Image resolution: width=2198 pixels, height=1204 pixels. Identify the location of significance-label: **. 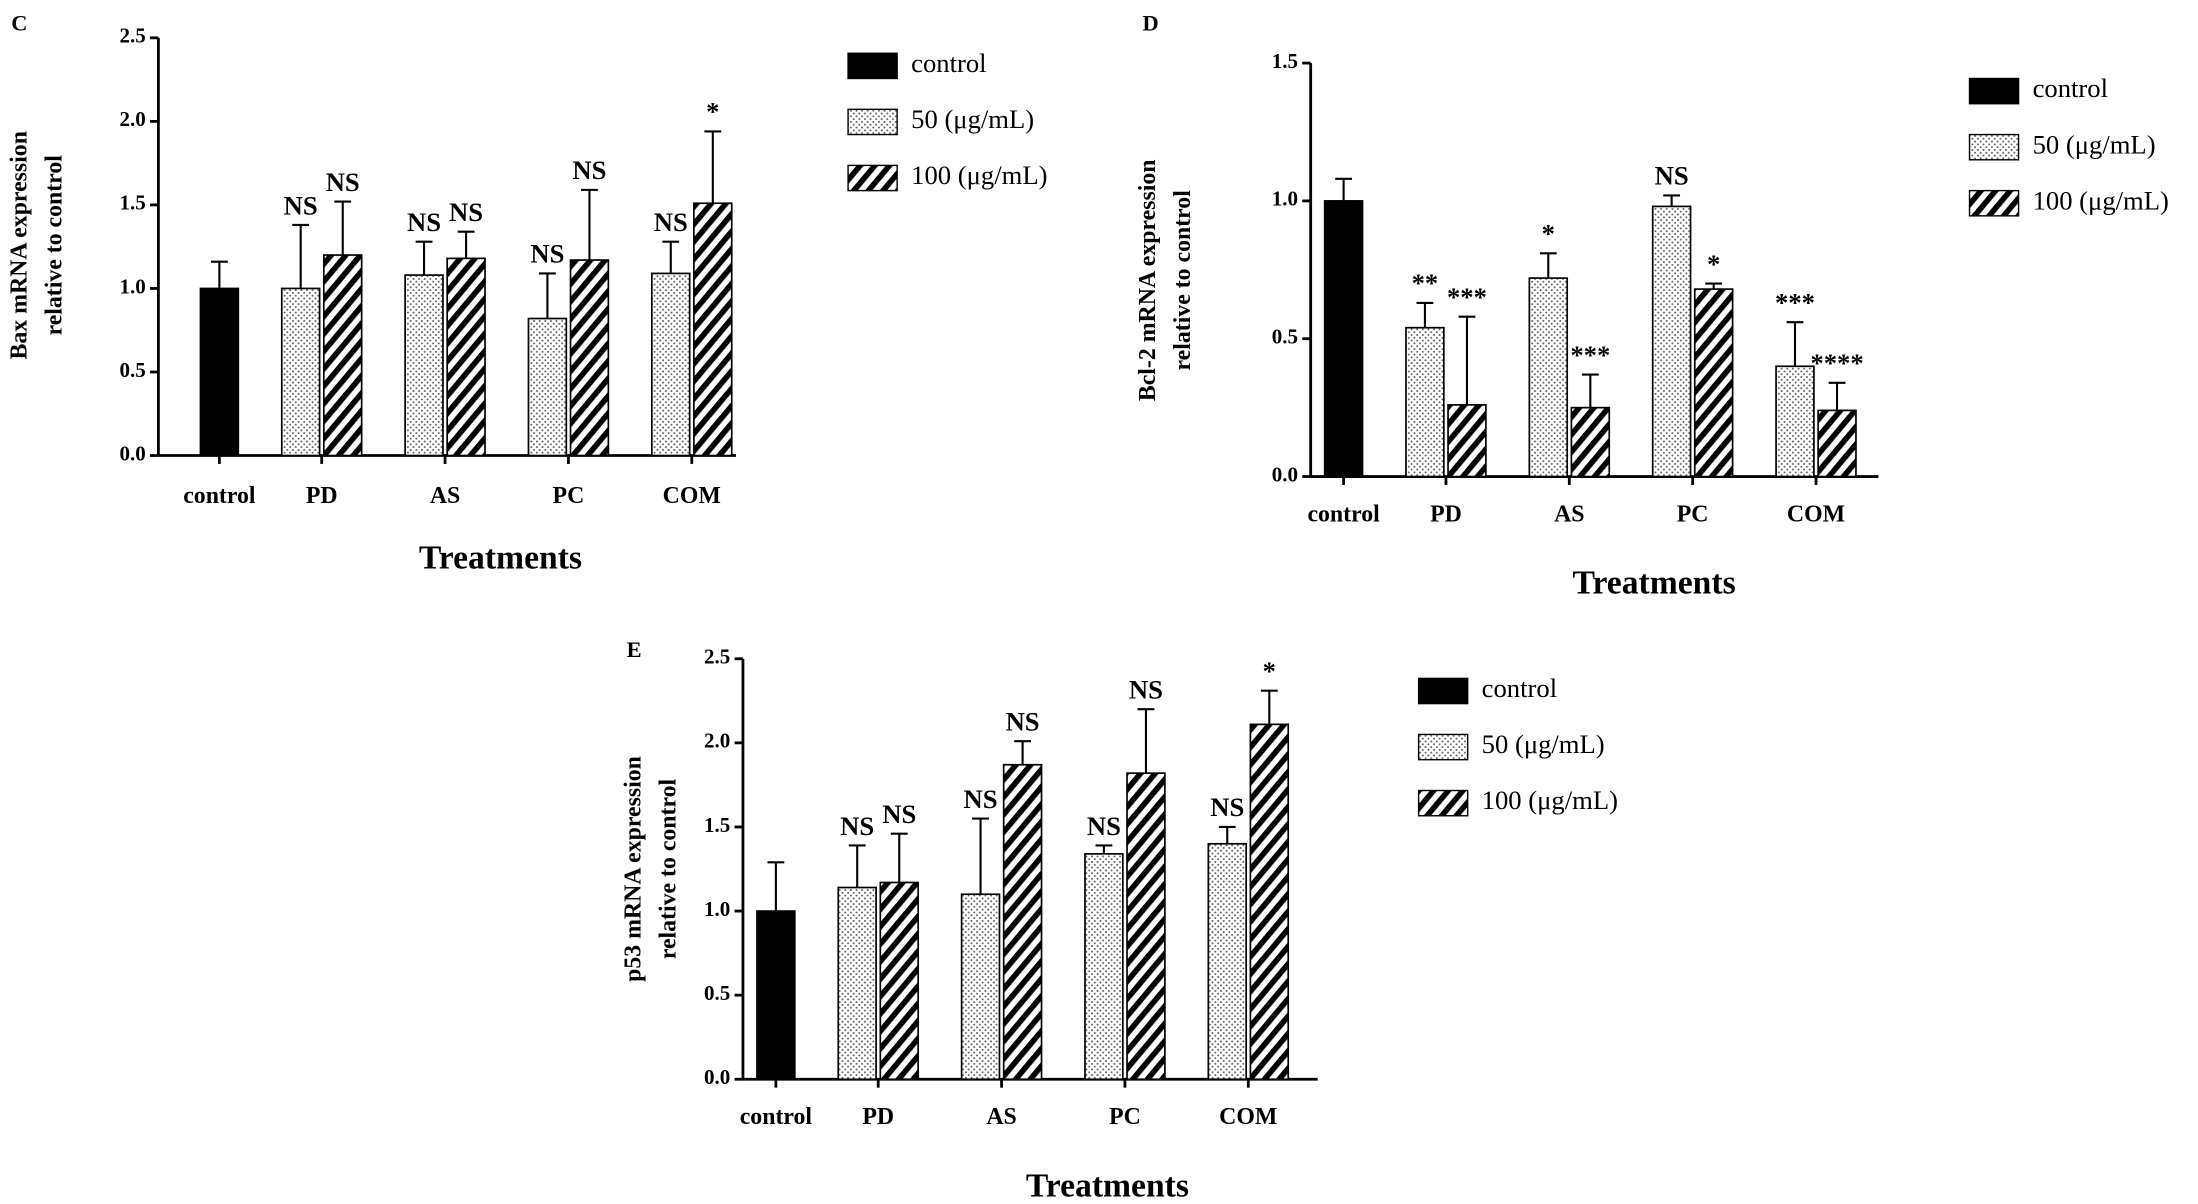
(1425, 283).